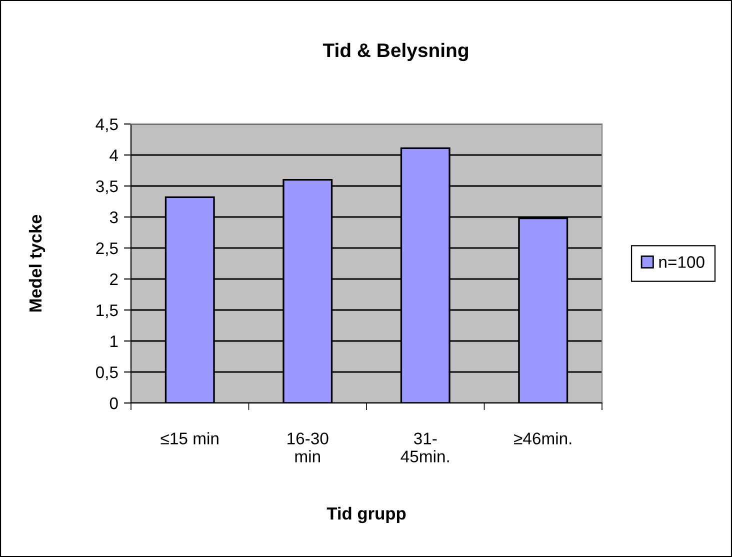  What do you see at coordinates (114, 156) in the screenshot?
I see `y-tick-label: 4` at bounding box center [114, 156].